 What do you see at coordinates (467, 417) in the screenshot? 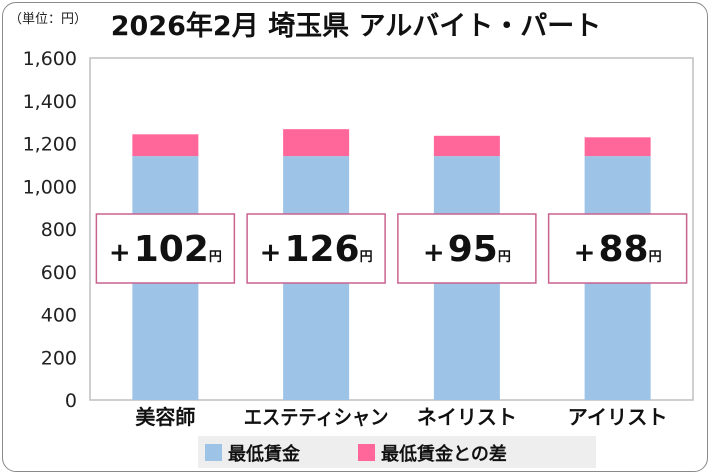
I see `x-category-label: ネイリスト` at bounding box center [467, 417].